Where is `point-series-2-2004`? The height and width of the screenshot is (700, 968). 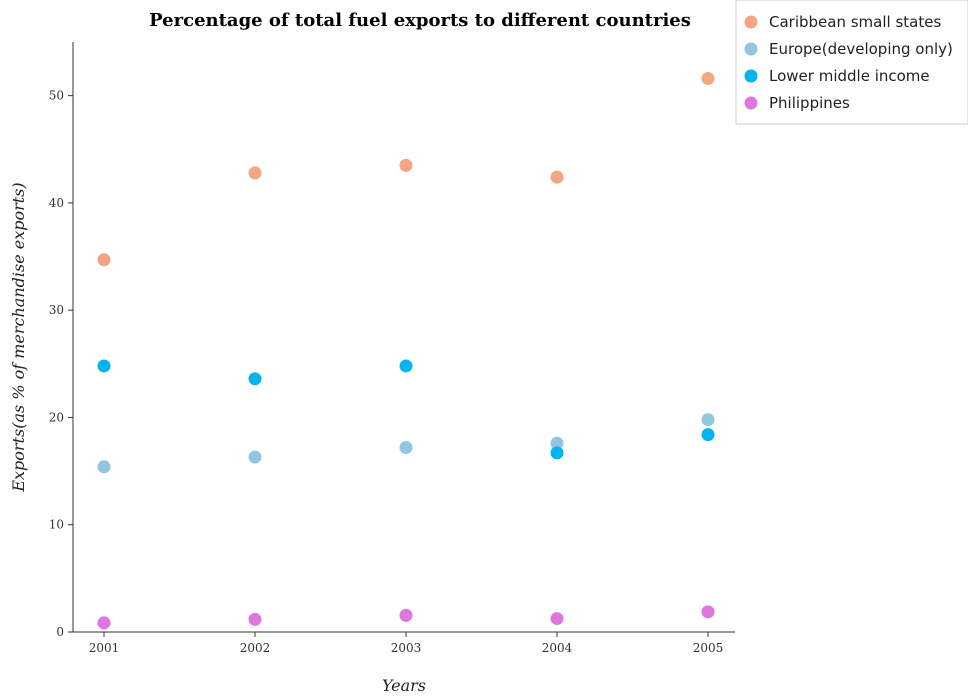
point-series-2-2004 is located at coordinates (557, 453).